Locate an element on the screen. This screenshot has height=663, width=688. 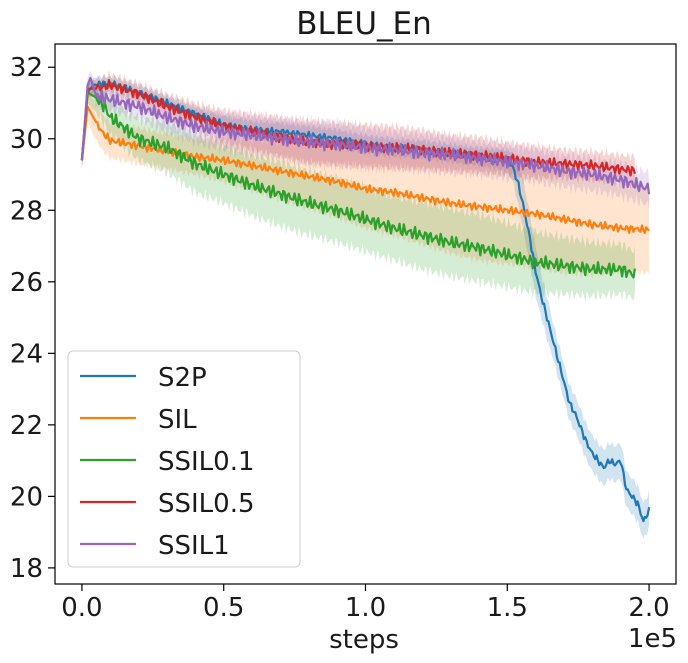
x-axis-offset-label: 1e5 is located at coordinates (652, 639).